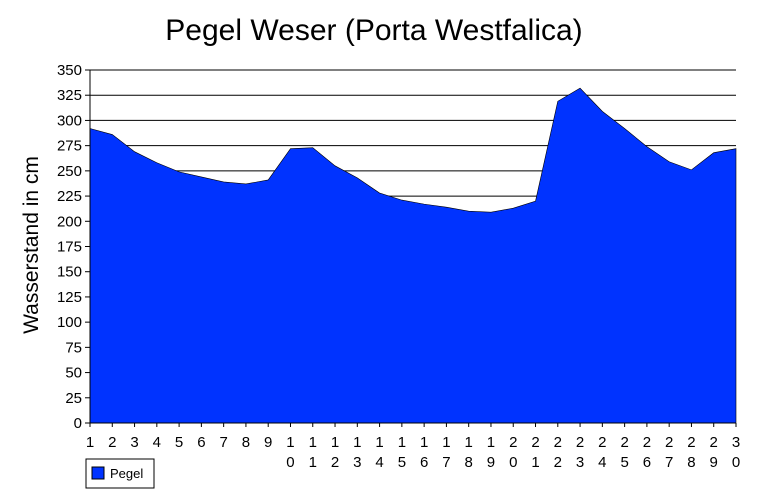 Image resolution: width=758 pixels, height=499 pixels. I want to click on y-tick-label: 275, so click(69, 146).